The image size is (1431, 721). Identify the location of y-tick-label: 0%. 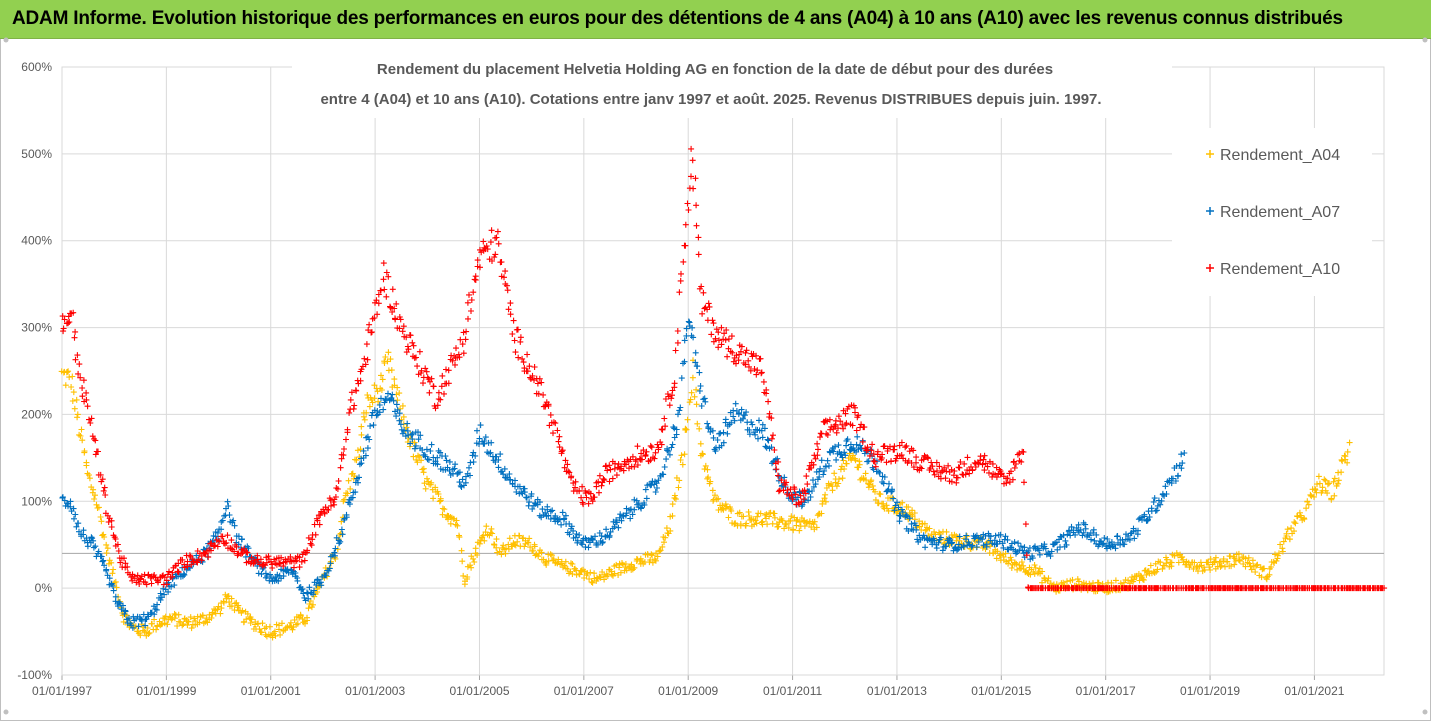
(44, 588).